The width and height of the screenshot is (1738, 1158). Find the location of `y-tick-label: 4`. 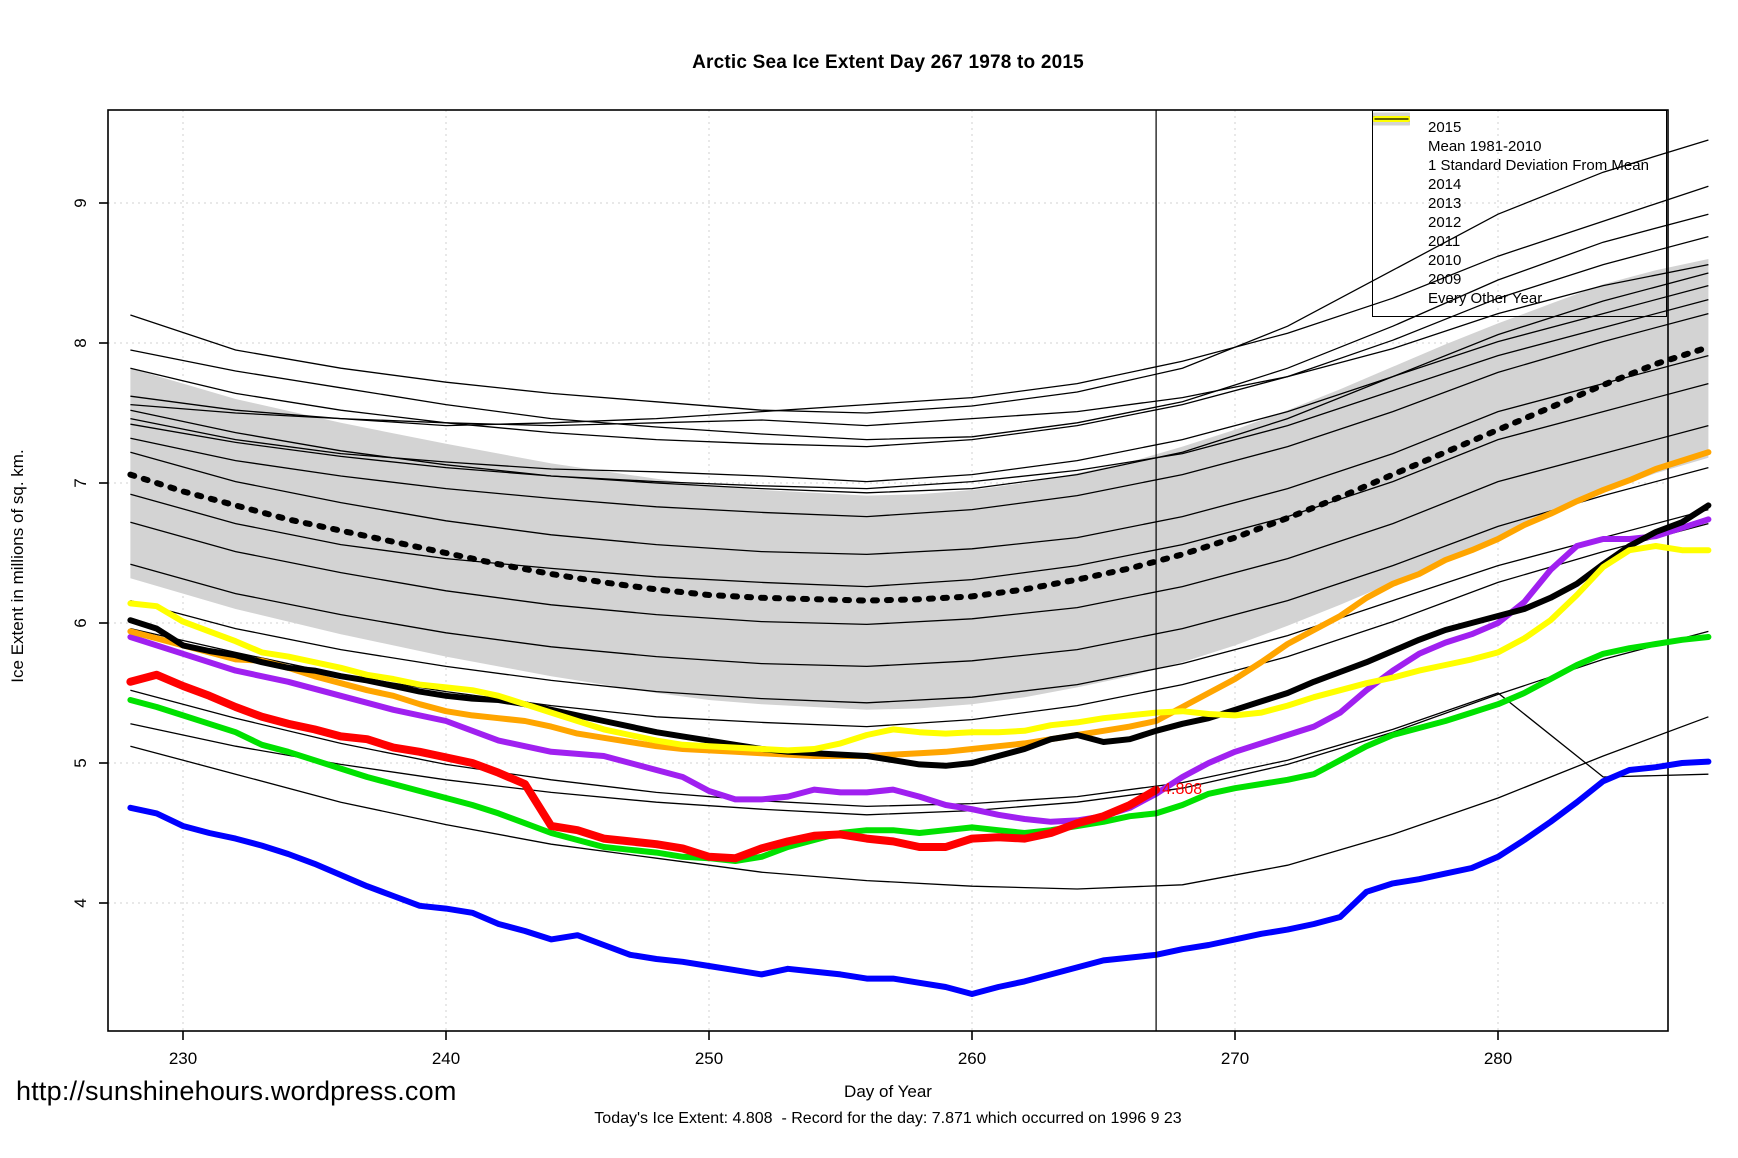

y-tick-label: 4 is located at coordinates (80, 902).